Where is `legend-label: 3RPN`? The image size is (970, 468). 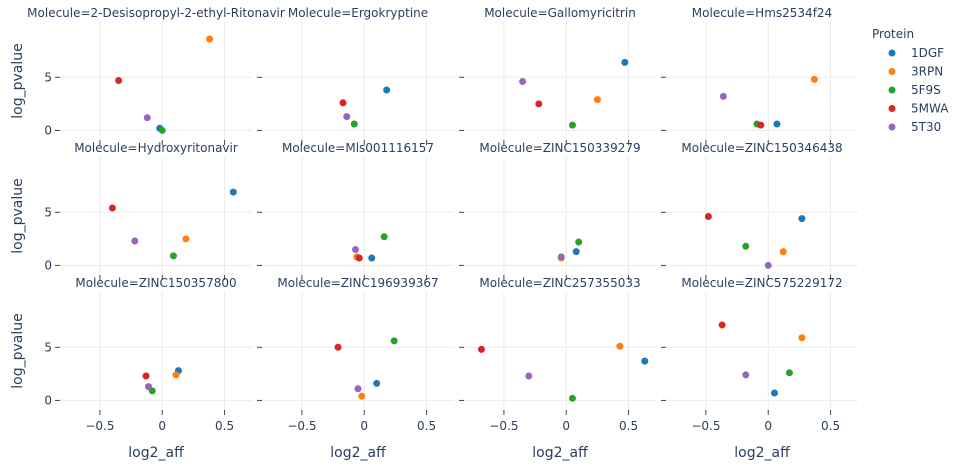 legend-label: 3RPN is located at coordinates (927, 72).